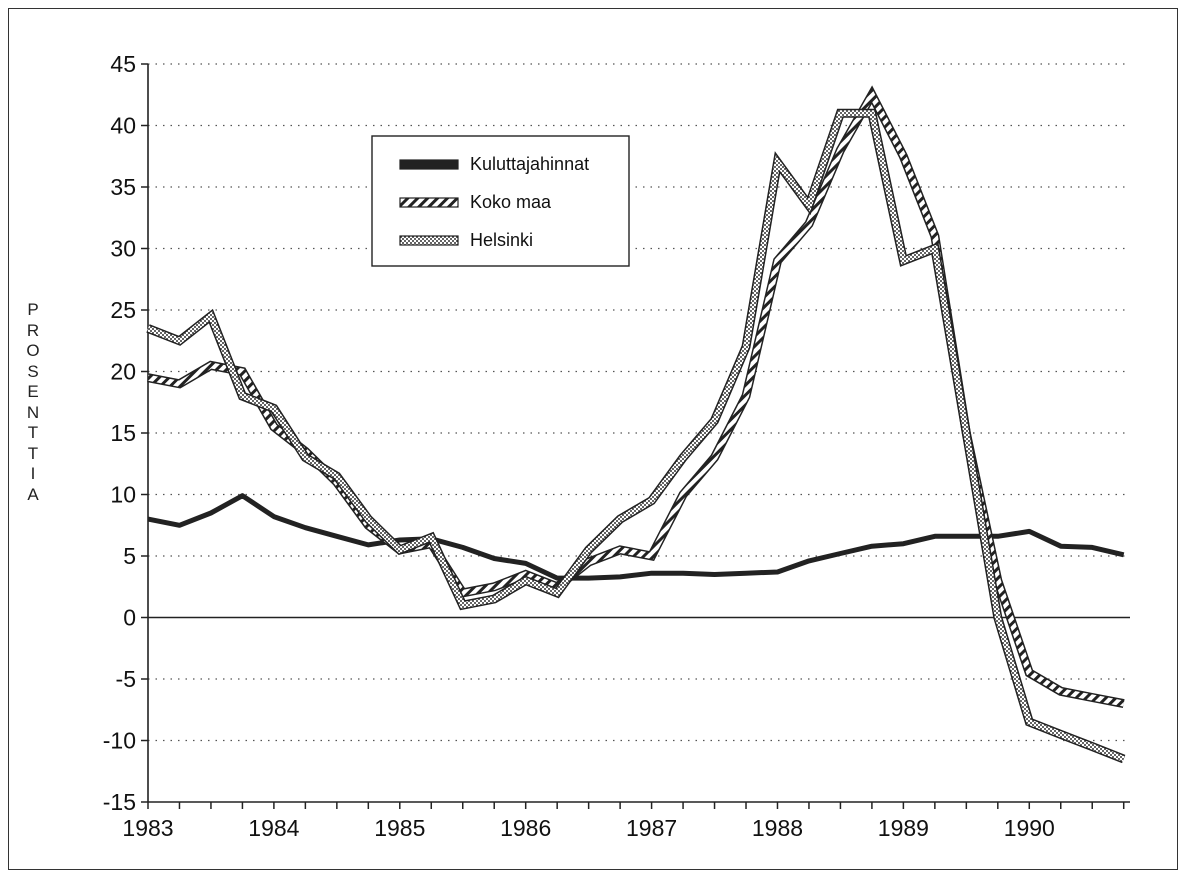 The image size is (1184, 877). What do you see at coordinates (511, 202) in the screenshot?
I see `legend-label: Koko maa` at bounding box center [511, 202].